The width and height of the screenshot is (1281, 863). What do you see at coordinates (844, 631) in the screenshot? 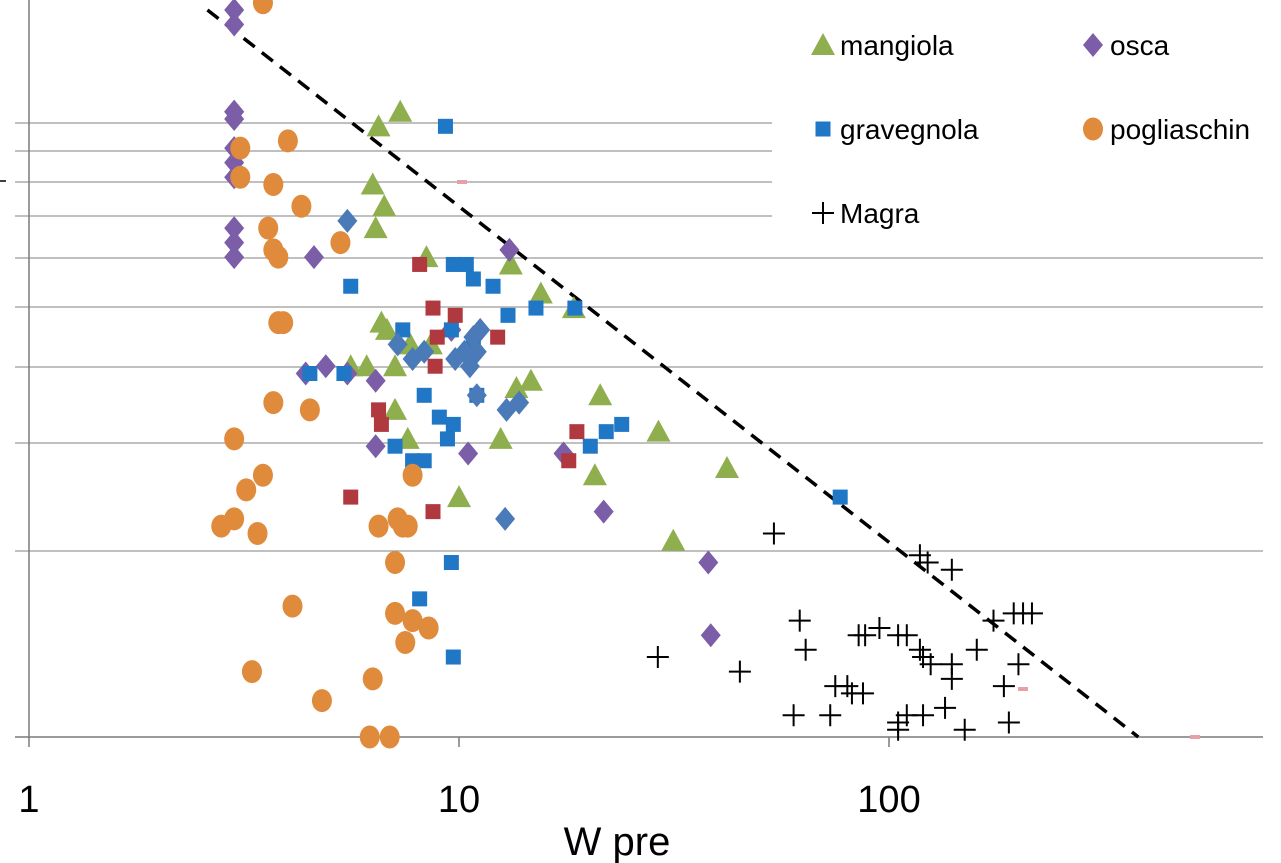
I see `series-Magra` at bounding box center [844, 631].